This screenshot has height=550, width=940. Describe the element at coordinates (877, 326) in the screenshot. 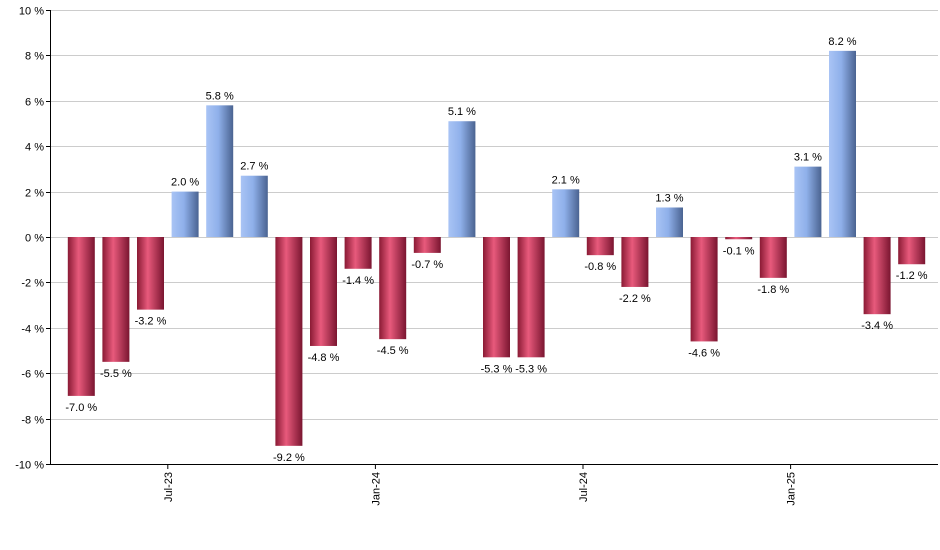

I see `bar-value-label: -3.4 %` at that location.